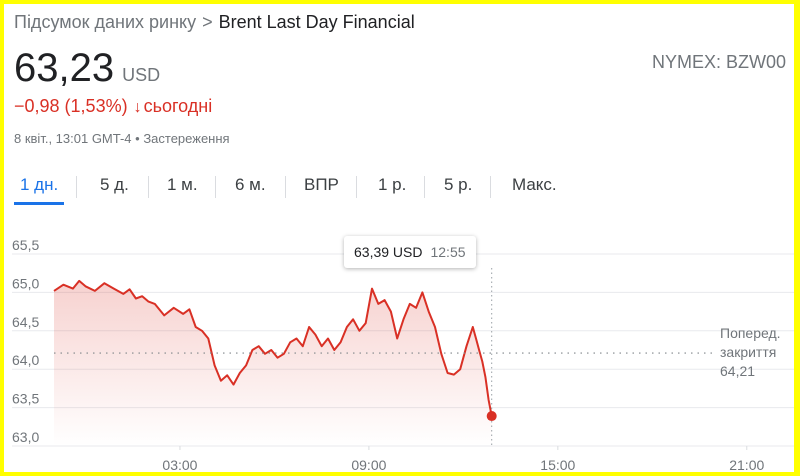  What do you see at coordinates (114, 184) in the screenshot?
I see `tab-5d: 5 д.` at bounding box center [114, 184].